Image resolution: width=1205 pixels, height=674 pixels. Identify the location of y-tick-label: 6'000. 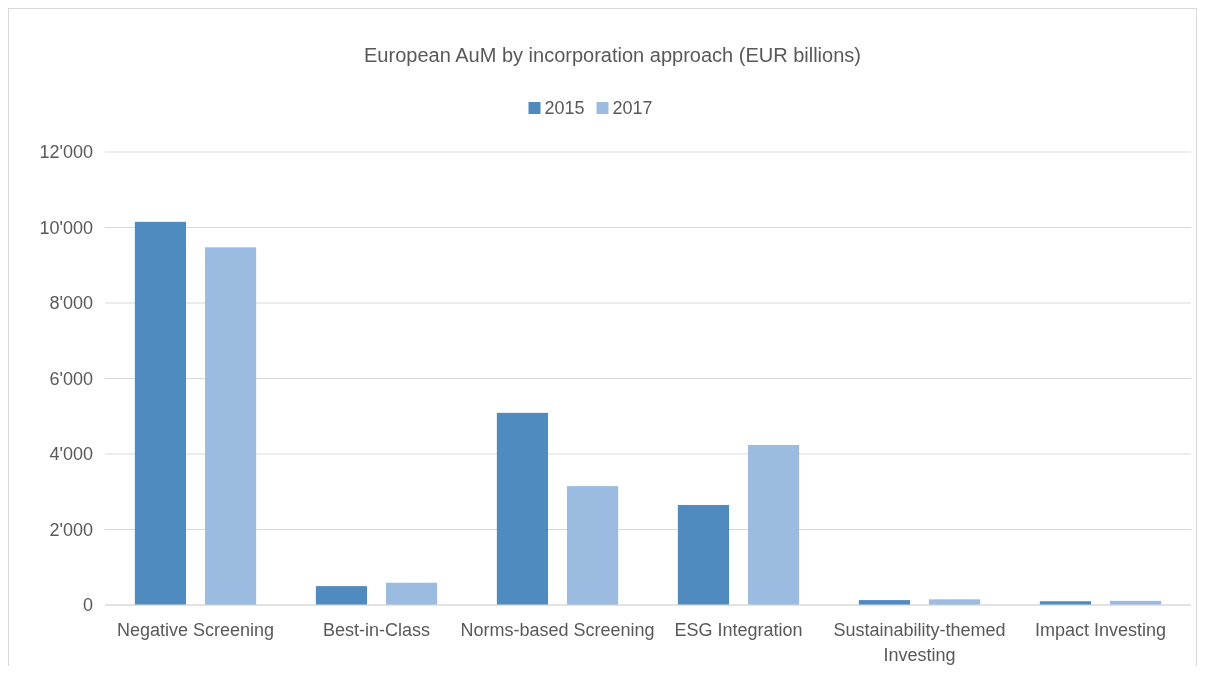
(71, 378).